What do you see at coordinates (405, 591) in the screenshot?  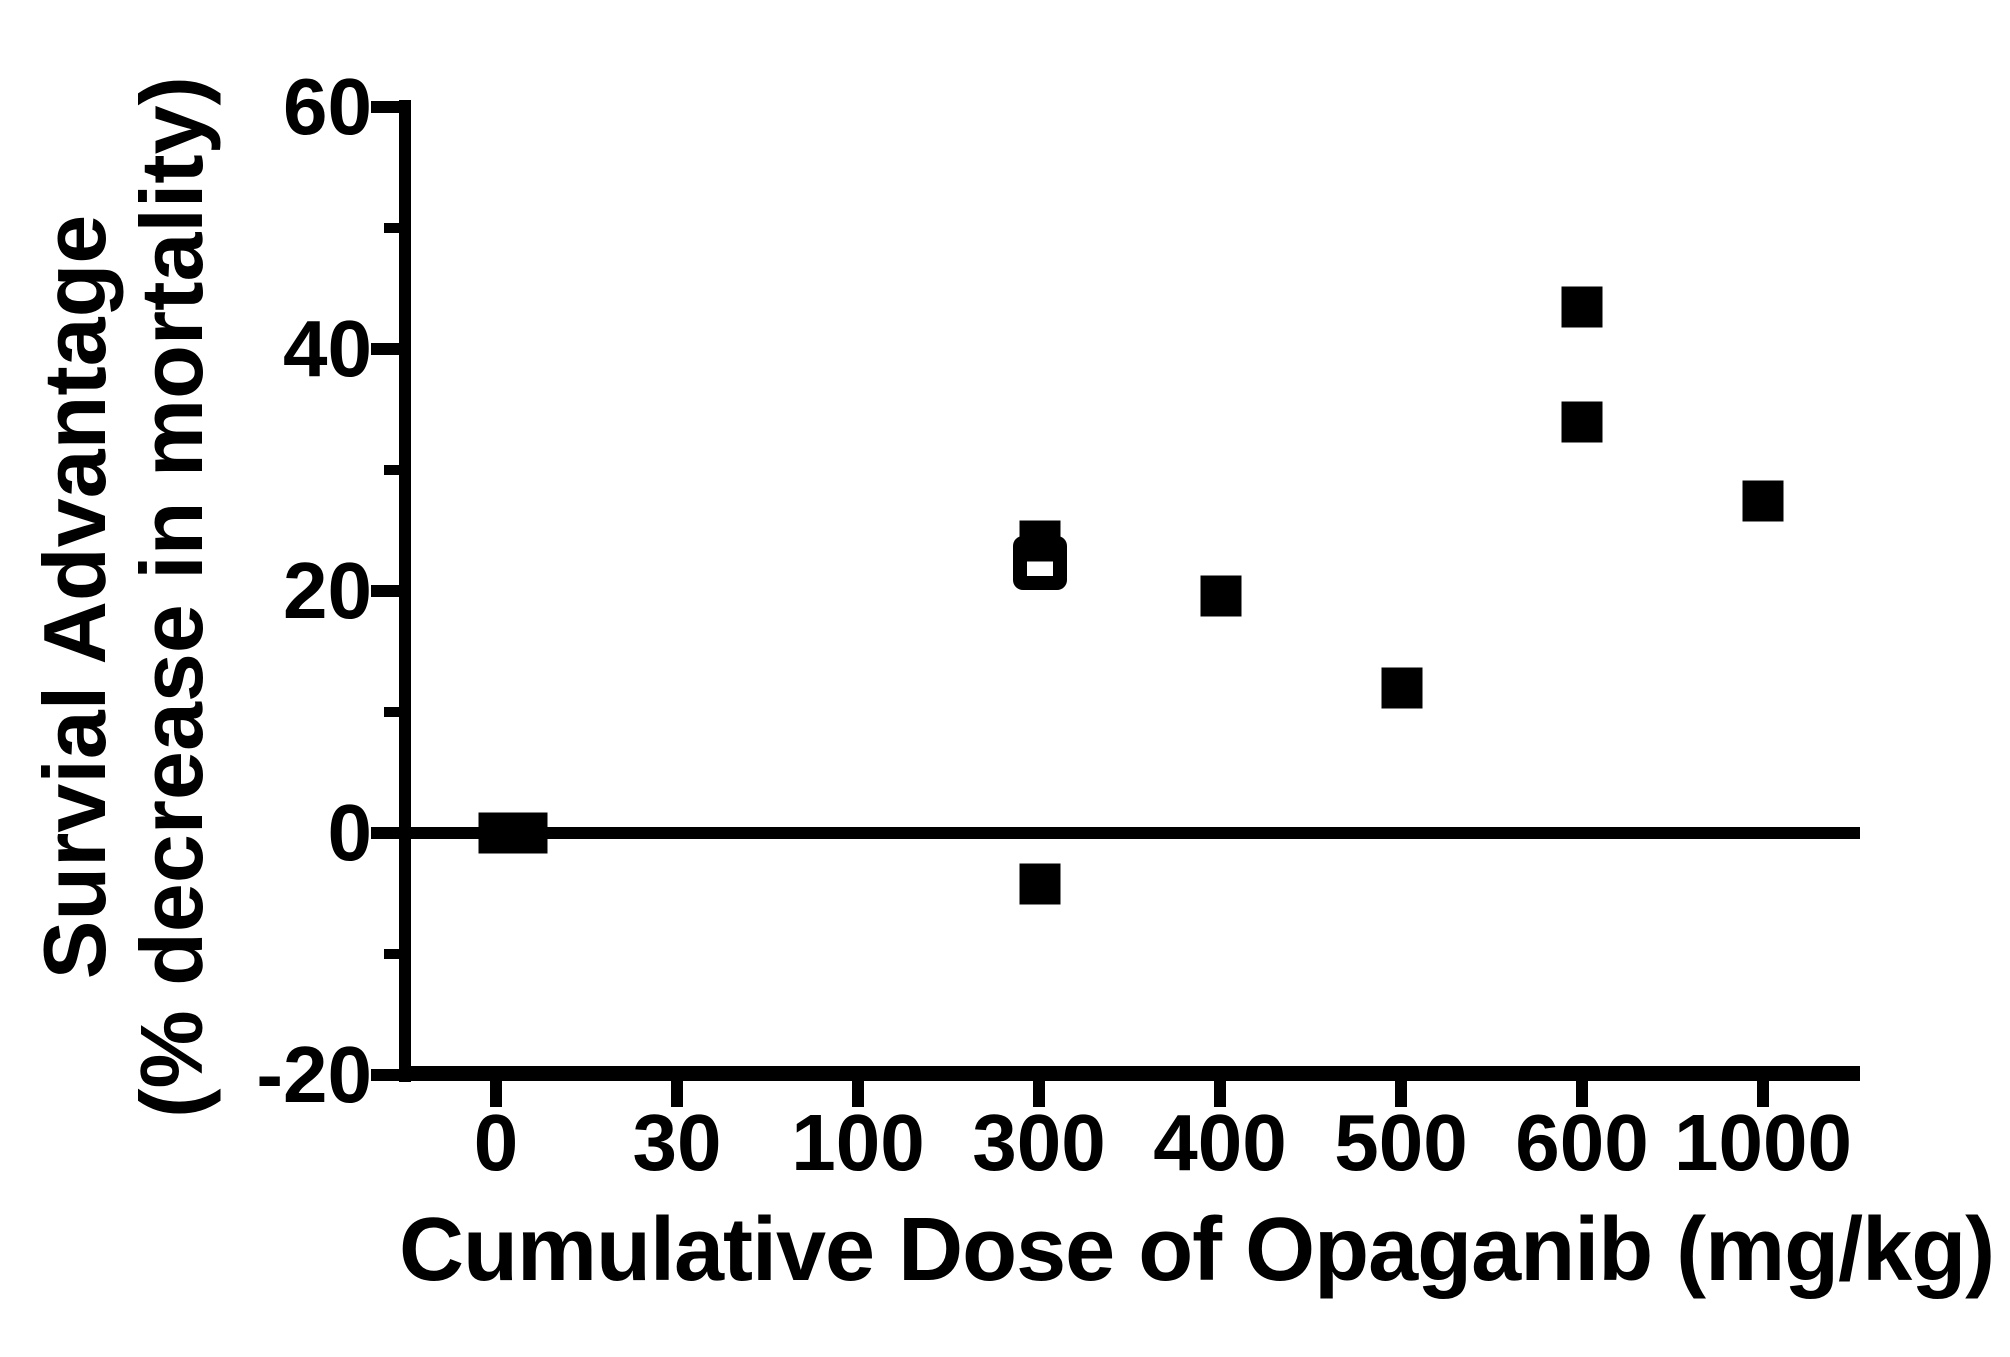 I see `y-axis-line` at bounding box center [405, 591].